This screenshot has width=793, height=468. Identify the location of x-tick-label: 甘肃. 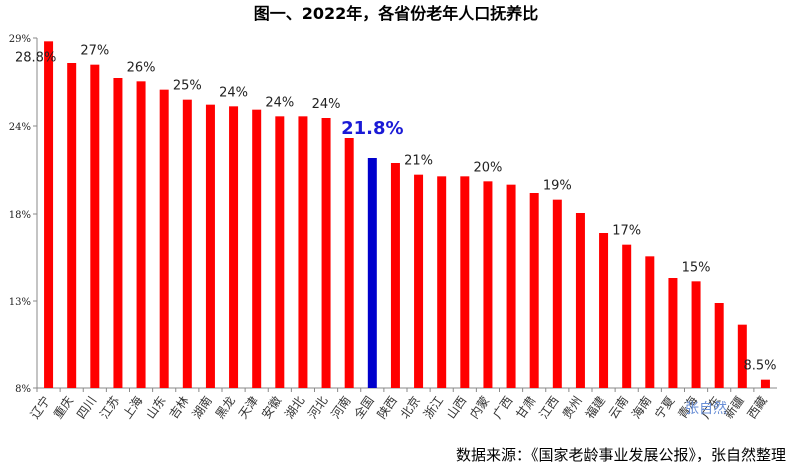
(525, 408).